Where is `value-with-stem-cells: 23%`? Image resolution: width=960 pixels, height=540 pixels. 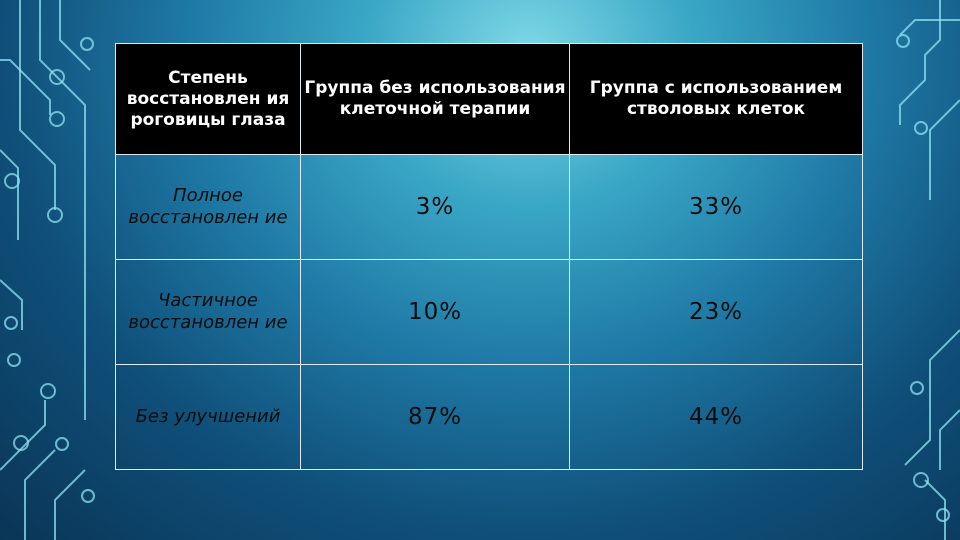 value-with-stem-cells: 23% is located at coordinates (716, 312).